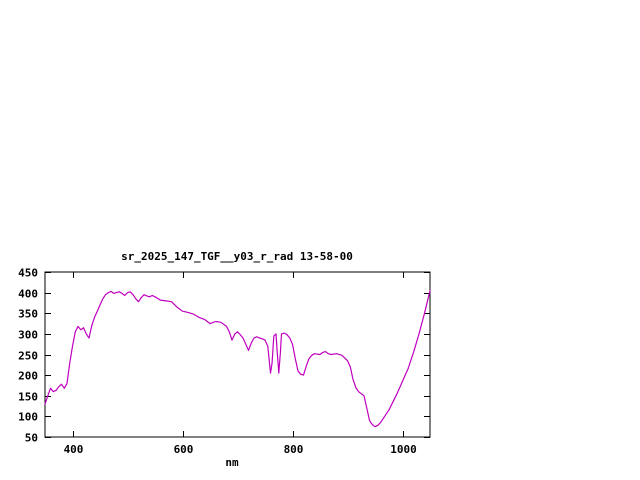  Describe the element at coordinates (237, 256) in the screenshot. I see `chart-title: sr_2025_147_TGF__y03_r_rad 13-58-00` at that location.